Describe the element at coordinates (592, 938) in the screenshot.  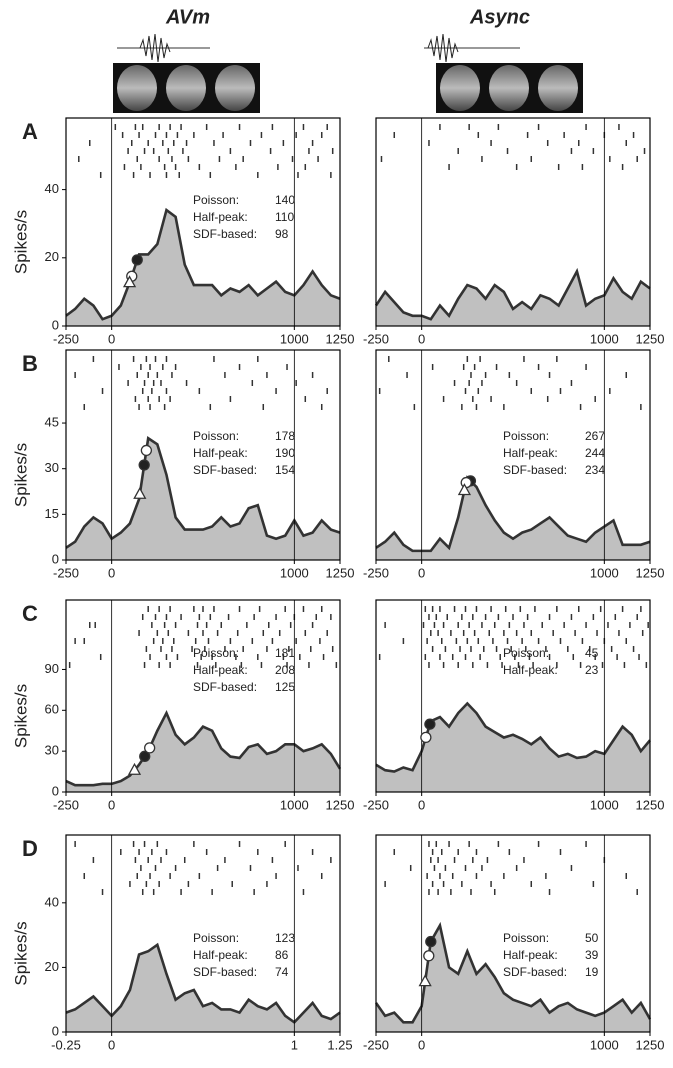
I see `latency-value: 50` at that location.